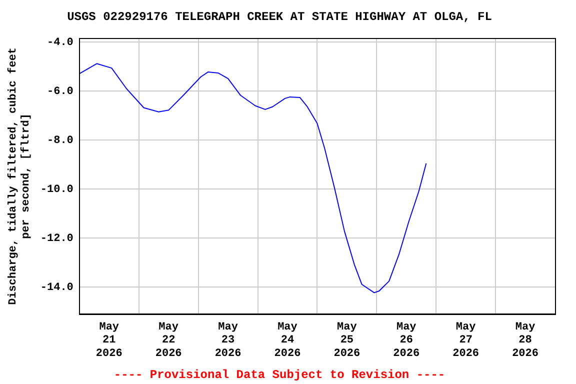  What do you see at coordinates (168, 340) in the screenshot?
I see `x-tick-label: May 22 2026` at bounding box center [168, 340].